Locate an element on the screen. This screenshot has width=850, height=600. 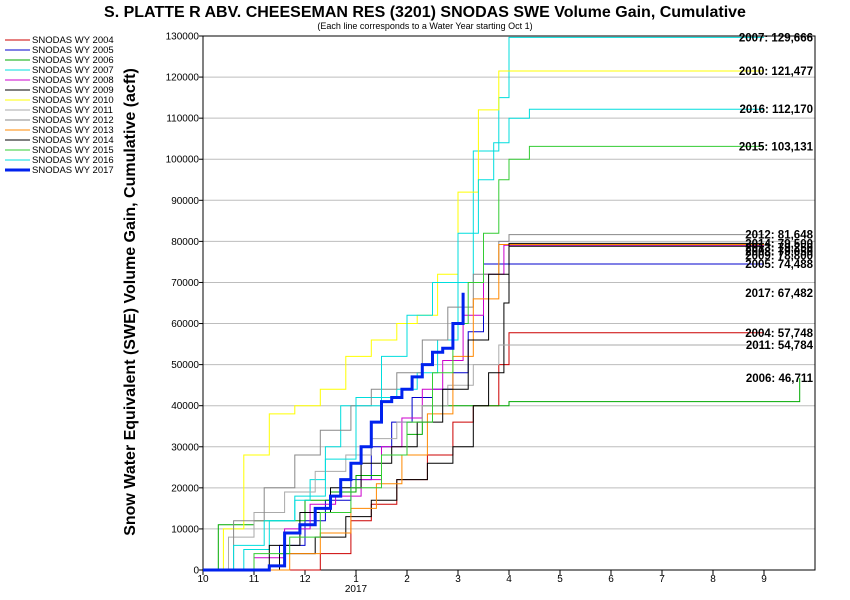
legend-label: SNODAS WY 2010 is located at coordinates (73, 100).